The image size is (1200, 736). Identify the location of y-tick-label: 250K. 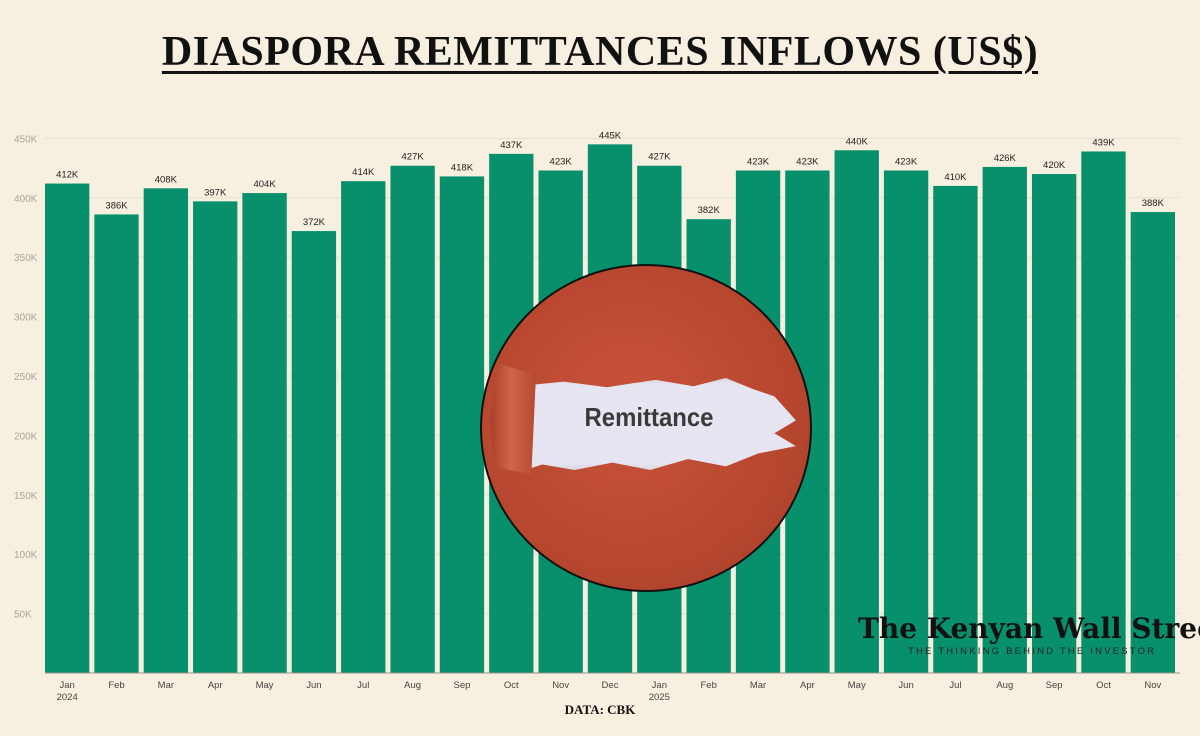
(26, 377).